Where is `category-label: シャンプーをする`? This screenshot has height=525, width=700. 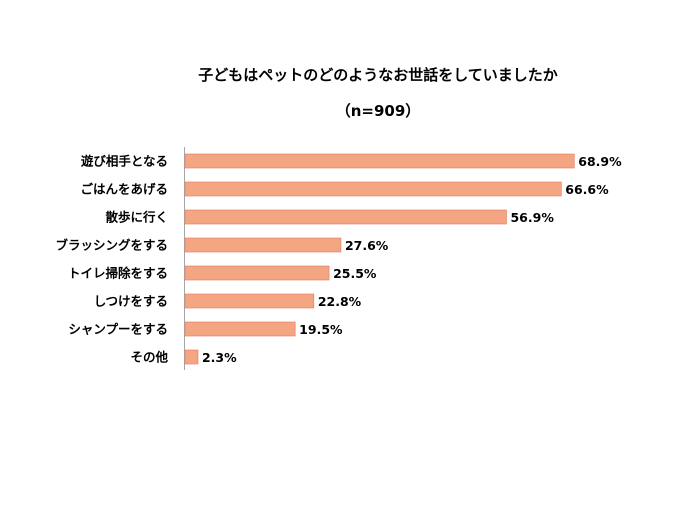
category-label: シャンプーをする is located at coordinates (118, 329).